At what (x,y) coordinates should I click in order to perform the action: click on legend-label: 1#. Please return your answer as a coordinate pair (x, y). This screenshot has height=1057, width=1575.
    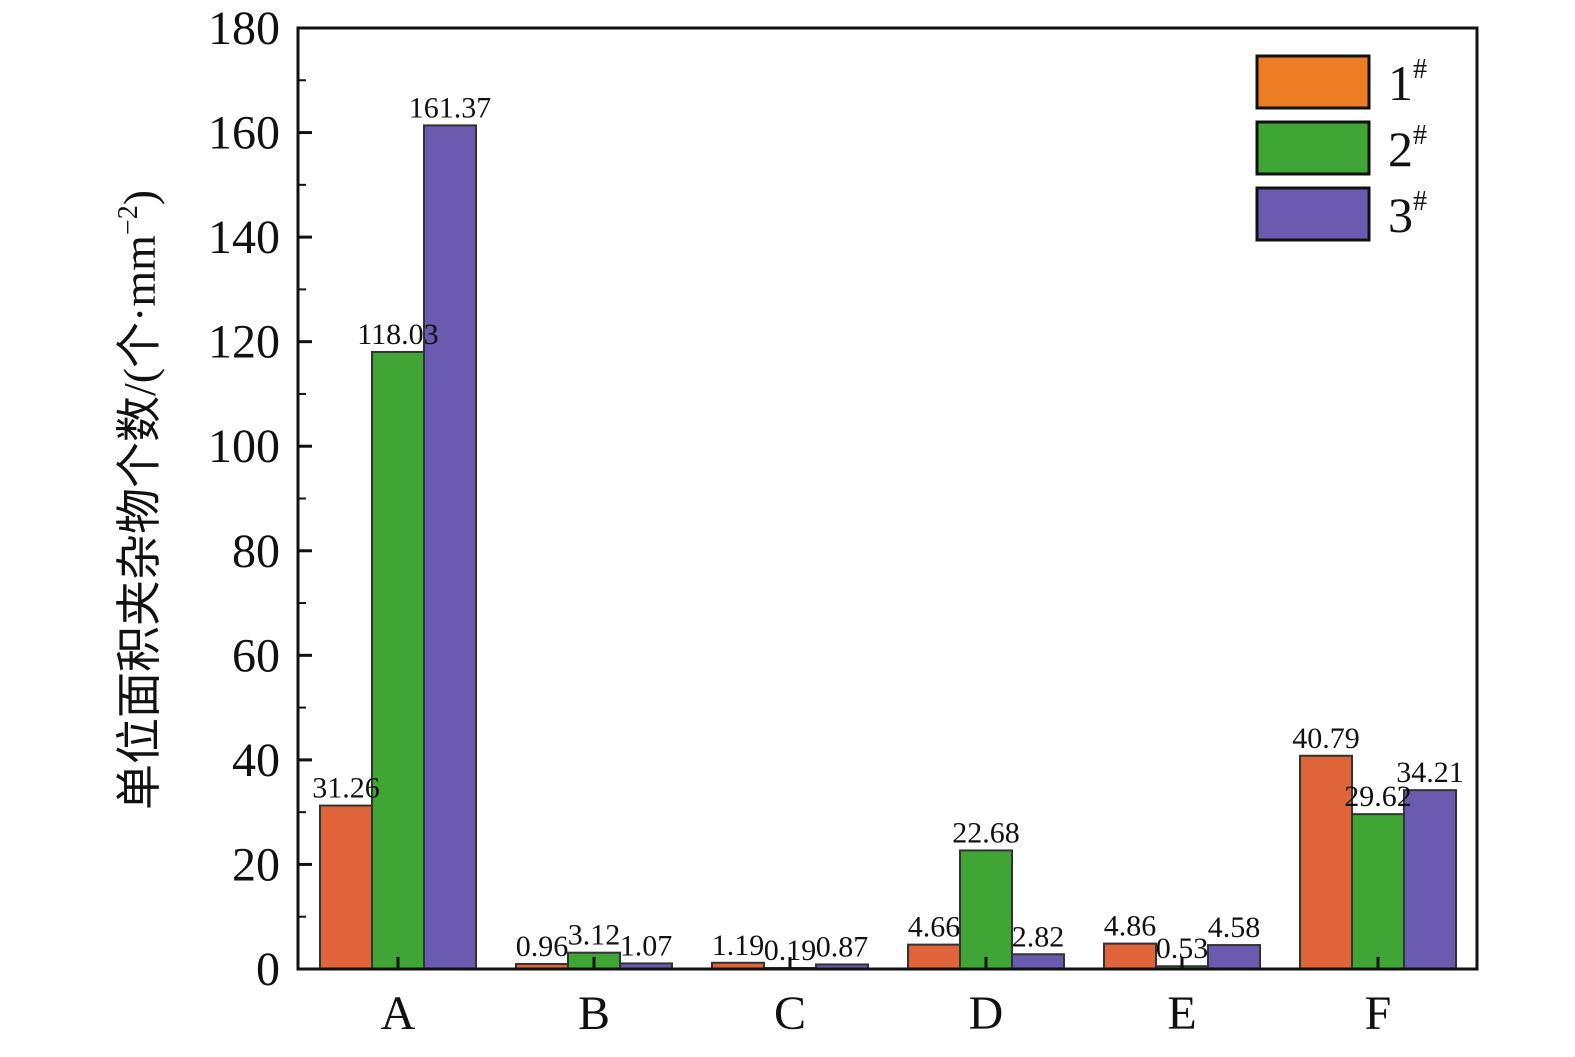
    Looking at the image, I should click on (1407, 82).